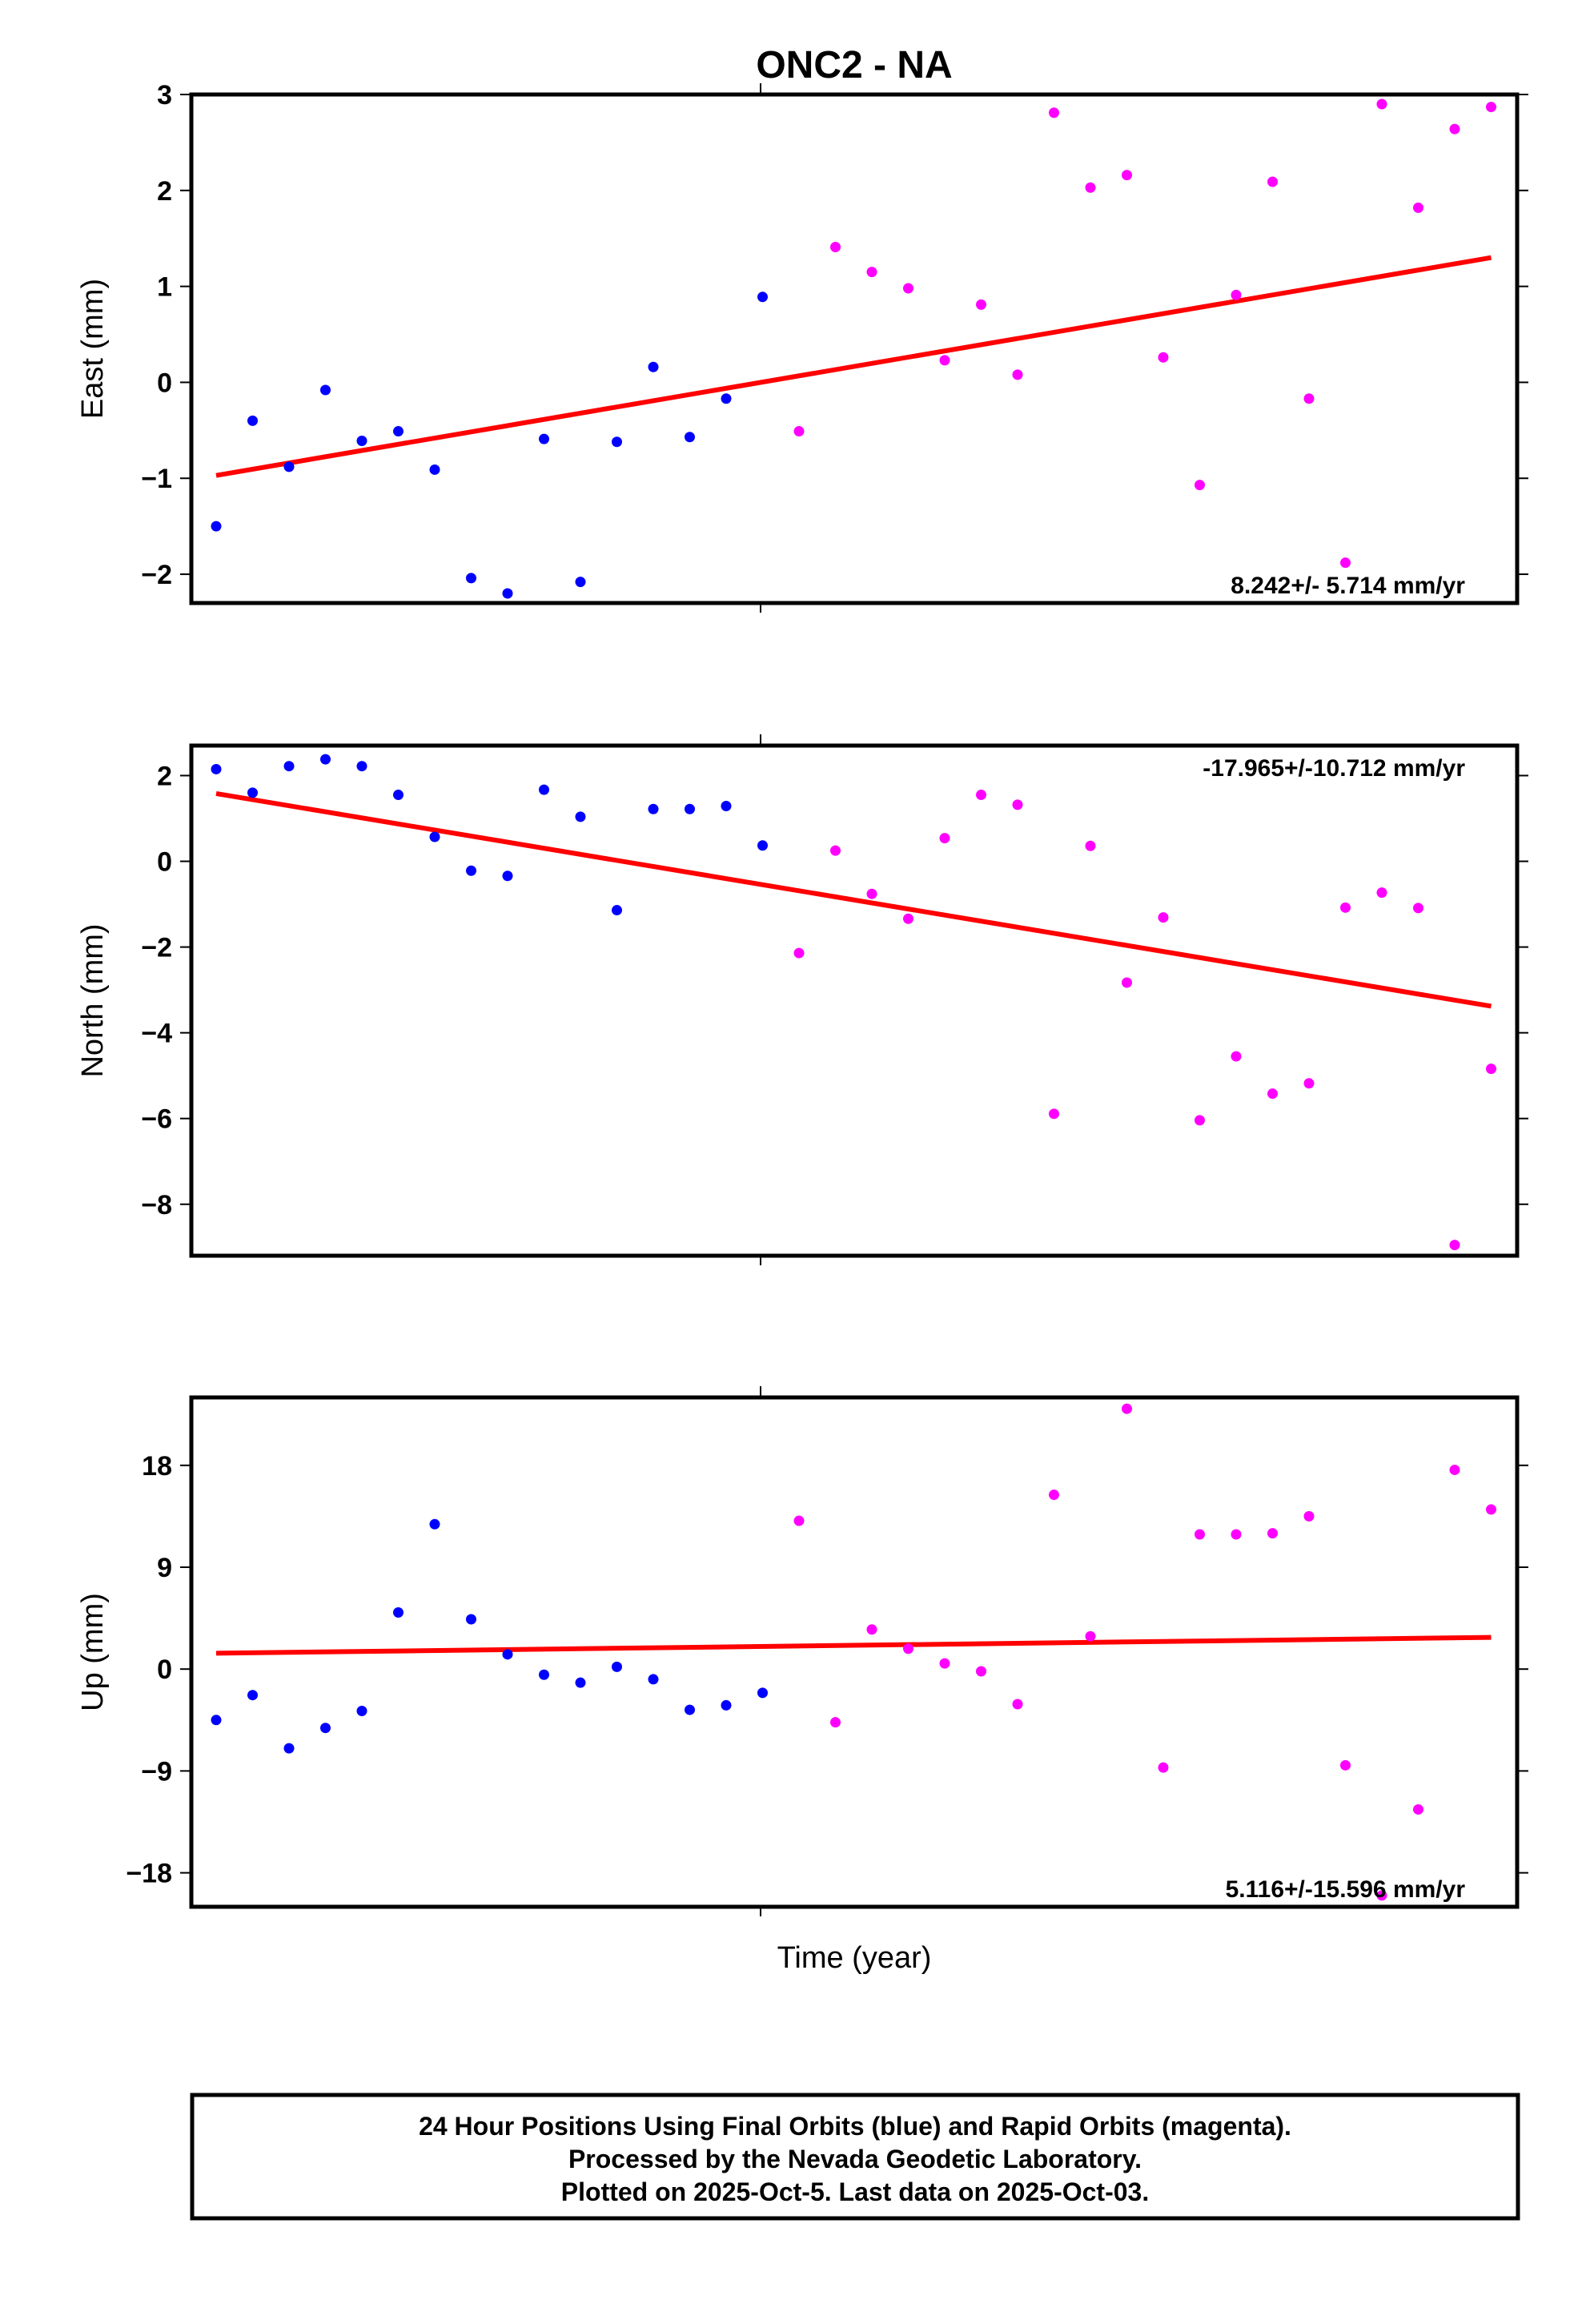  What do you see at coordinates (164, 95) in the screenshot?
I see `y-tick-label: 3` at bounding box center [164, 95].